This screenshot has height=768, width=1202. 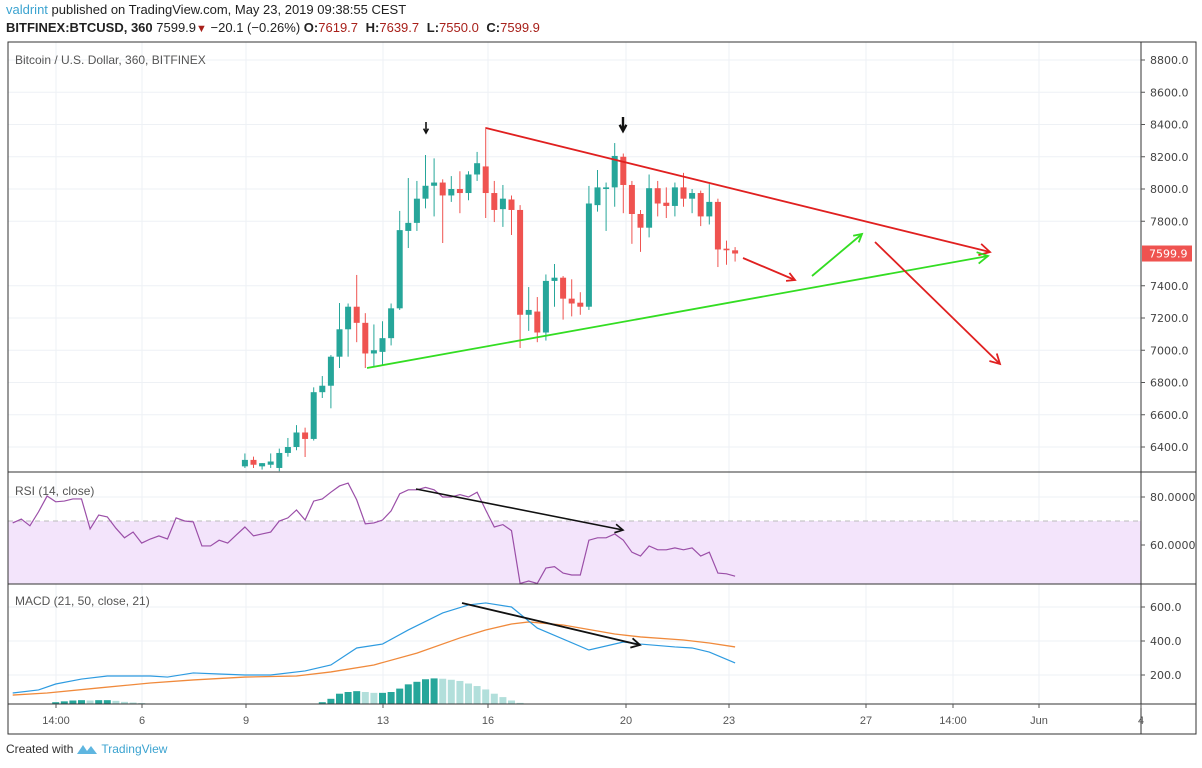 I want to click on time-tick-label: 4, so click(x=1141, y=721).